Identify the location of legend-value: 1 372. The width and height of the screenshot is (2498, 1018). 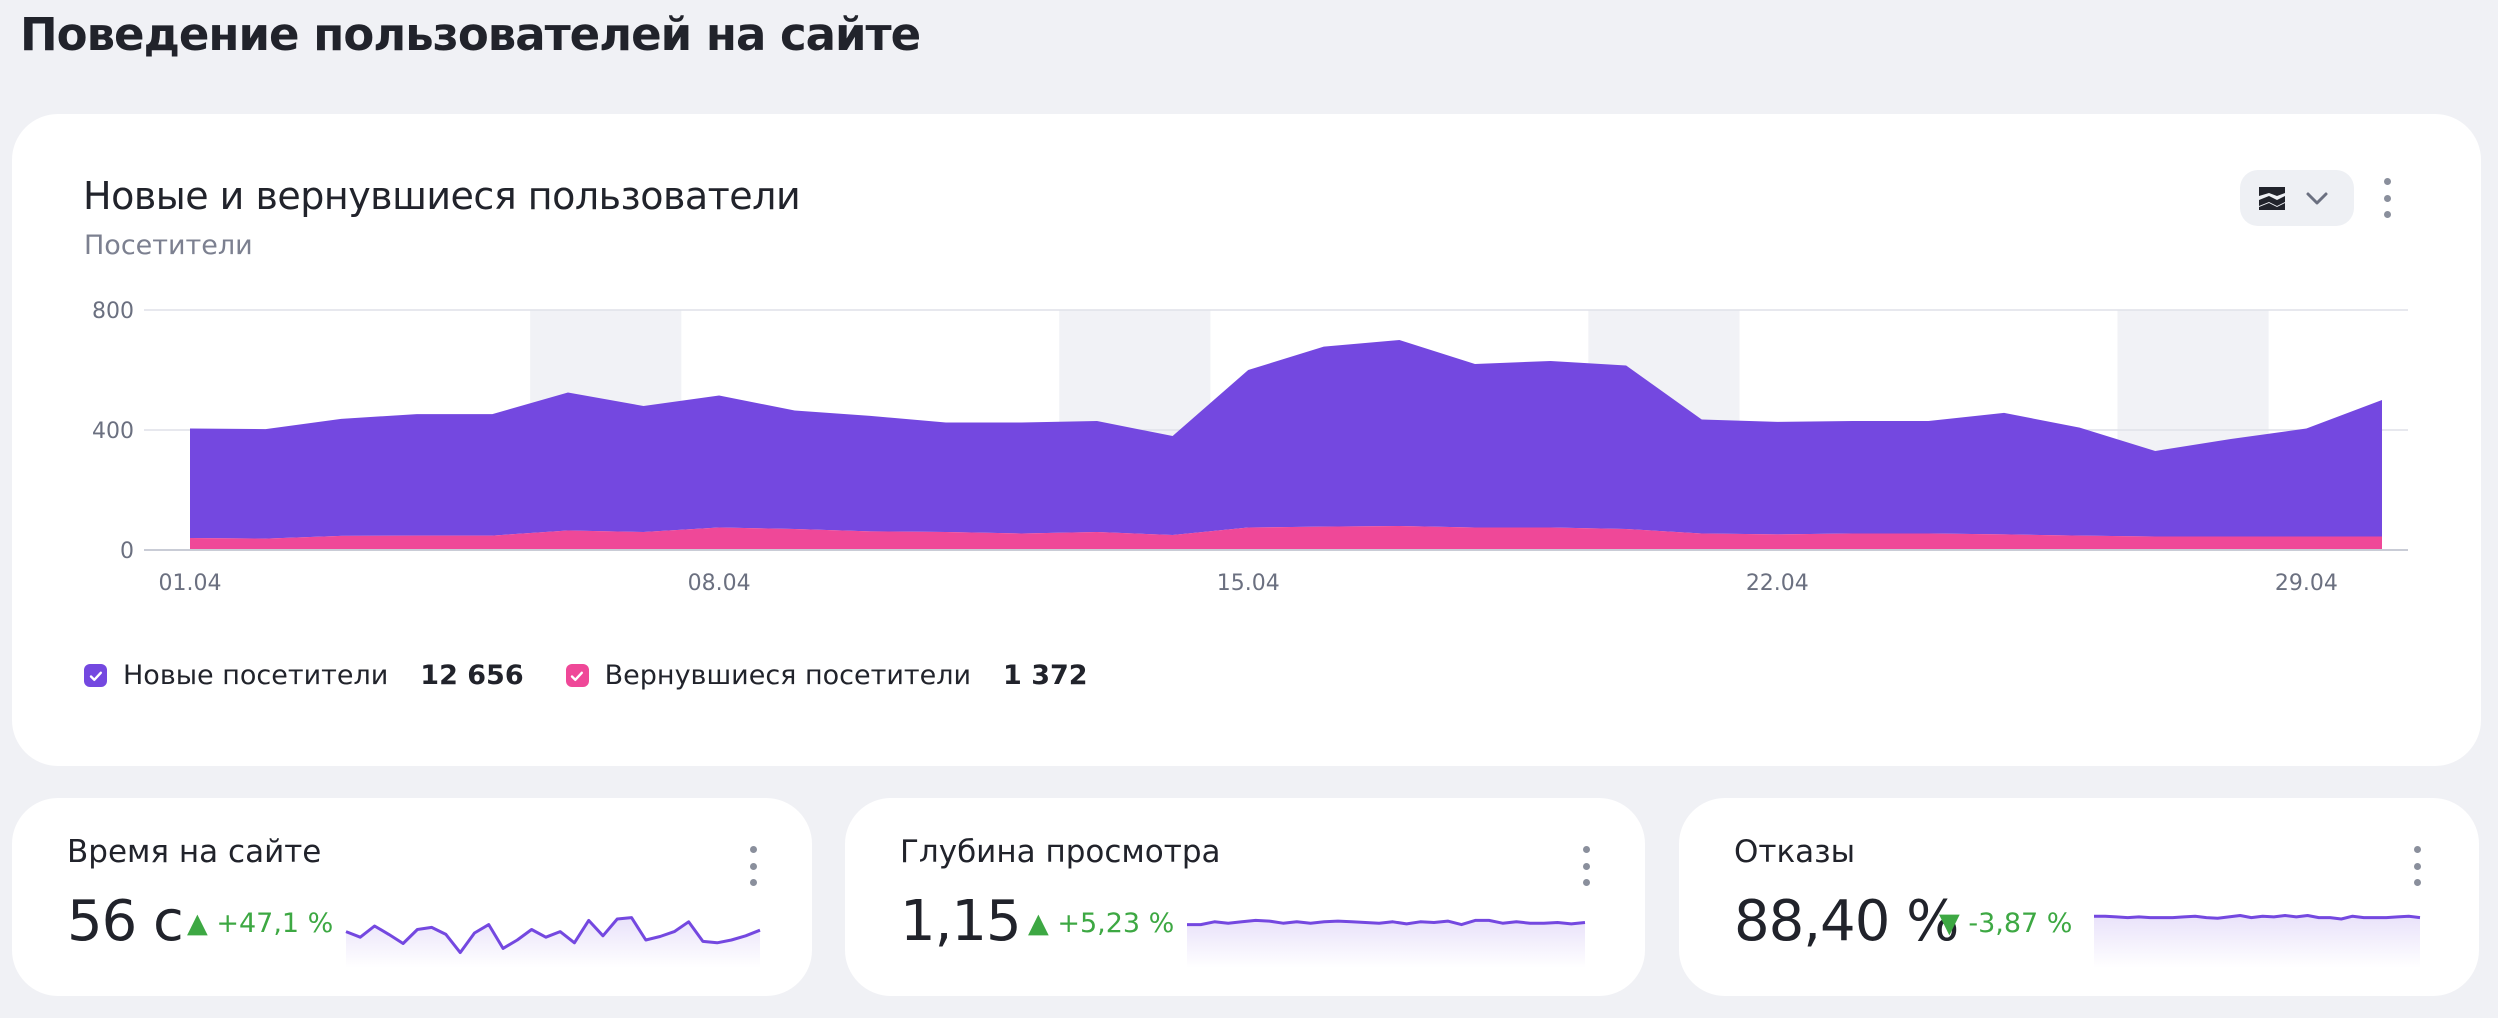
(1045, 675).